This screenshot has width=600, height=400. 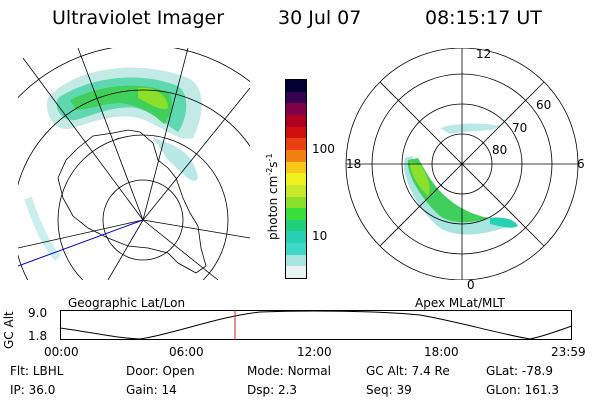 I want to click on mlt-label-12: 12, so click(x=484, y=54).